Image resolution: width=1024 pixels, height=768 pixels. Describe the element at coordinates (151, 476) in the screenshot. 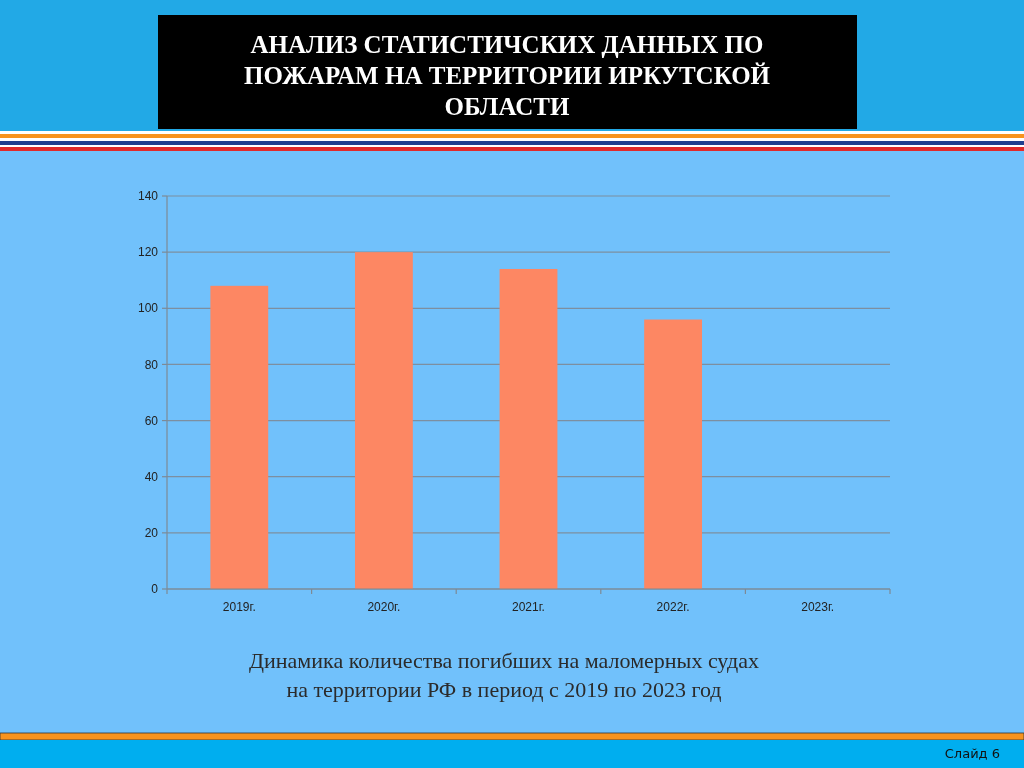

I see `y-tick-label: 40` at that location.